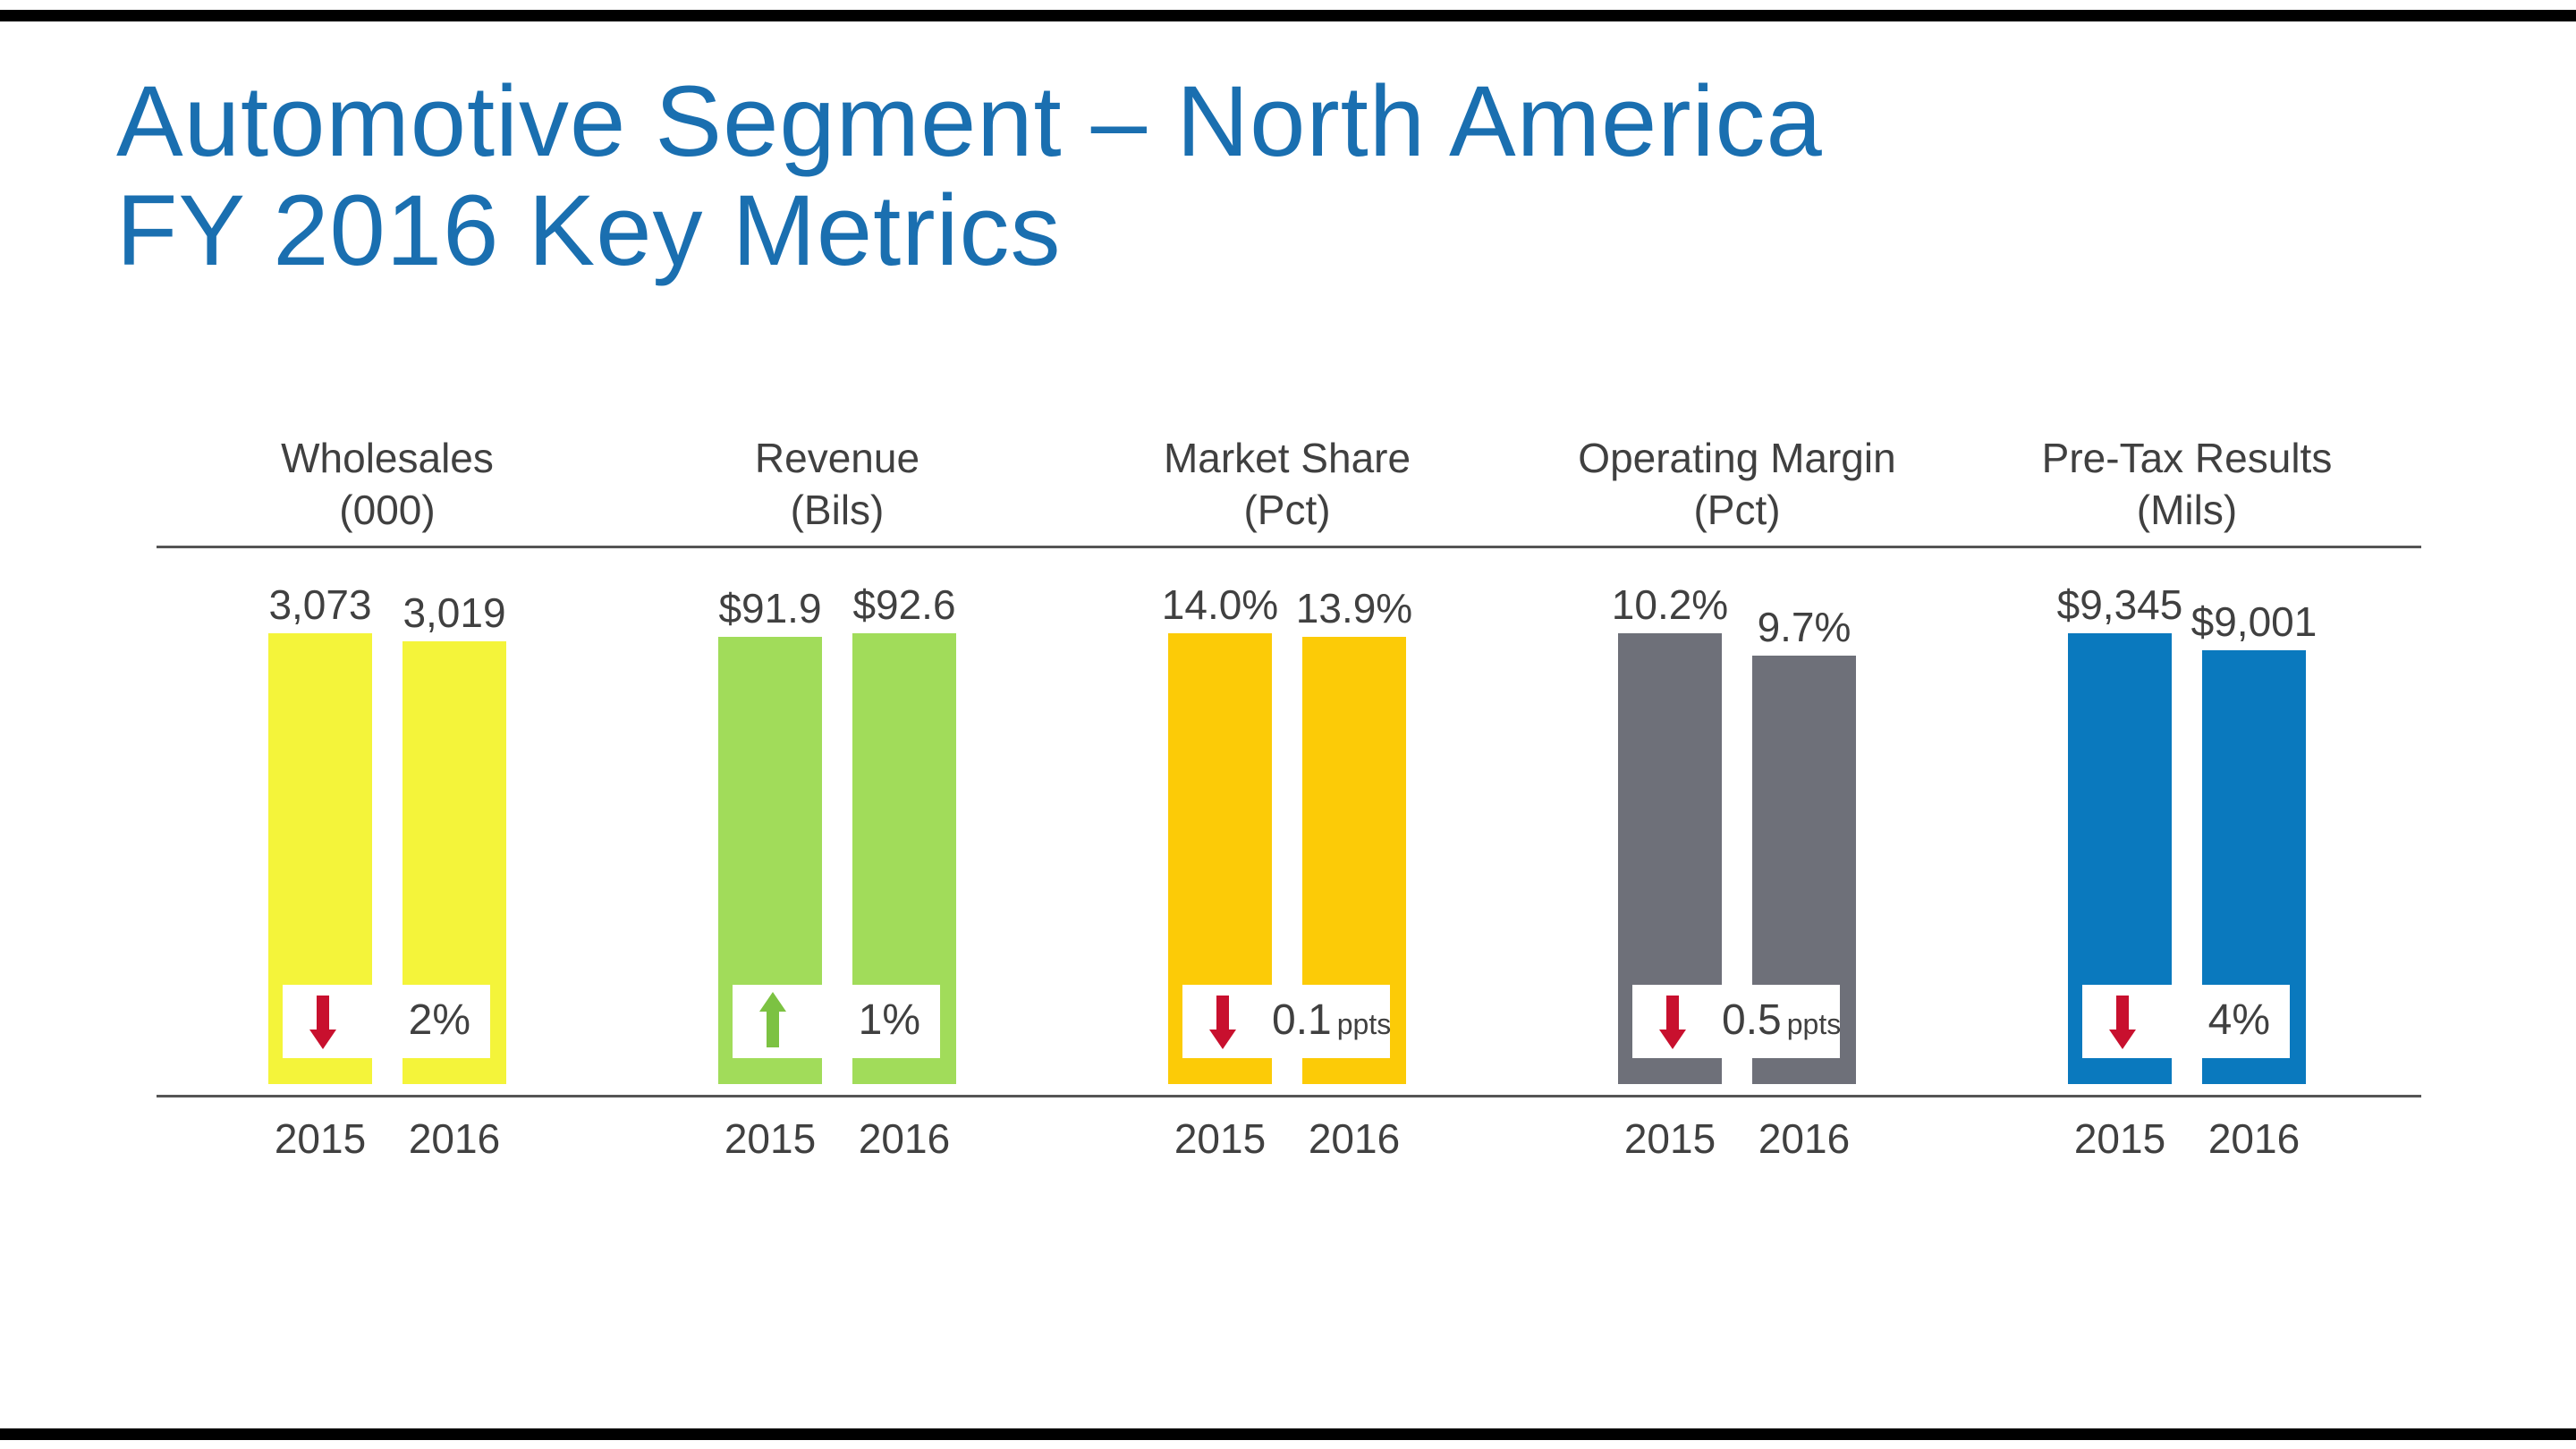 This screenshot has height=1449, width=2576. What do you see at coordinates (1670, 604) in the screenshot?
I see `bar-value-label: 10.2%` at bounding box center [1670, 604].